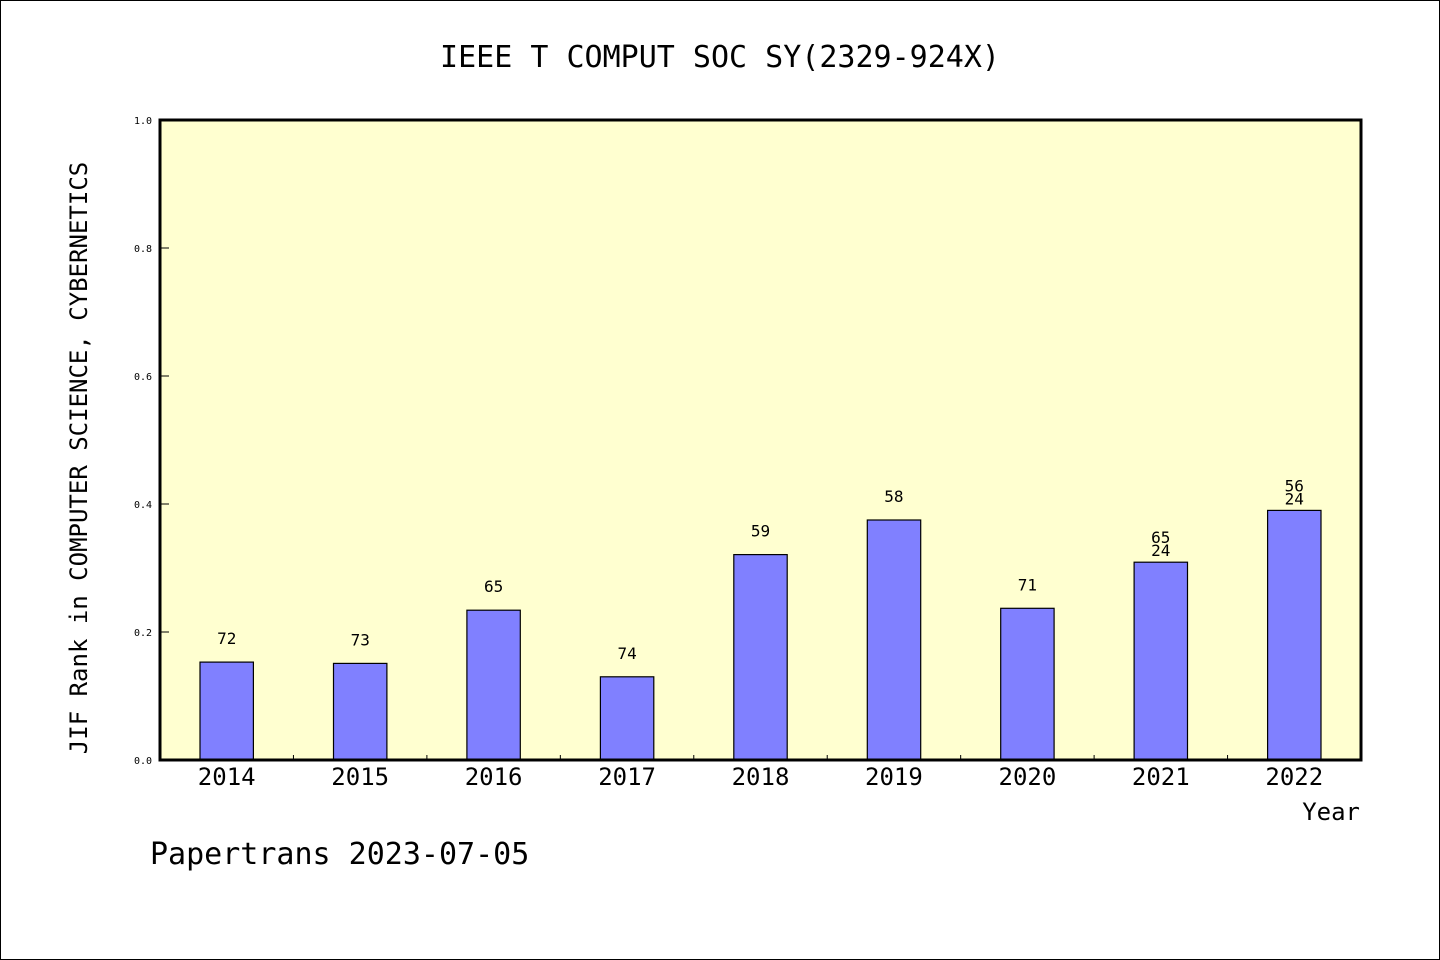 This screenshot has height=960, width=1440. Describe the element at coordinates (1028, 777) in the screenshot. I see `x-tick-label: 2020` at that location.